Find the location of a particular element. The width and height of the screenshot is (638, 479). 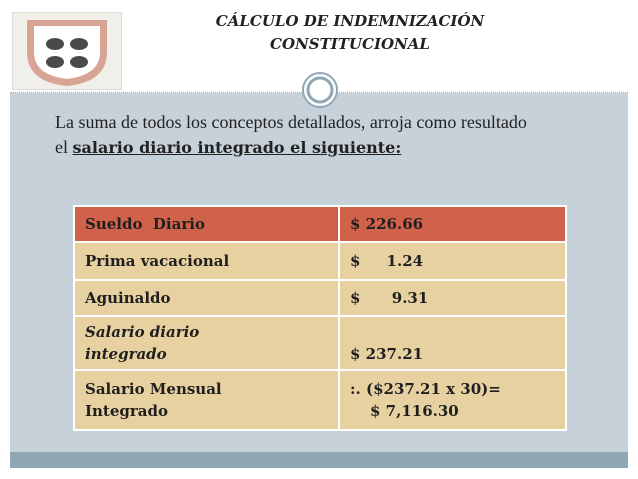

table-cell: Salario Mensual Integrado is located at coordinates (206, 400).